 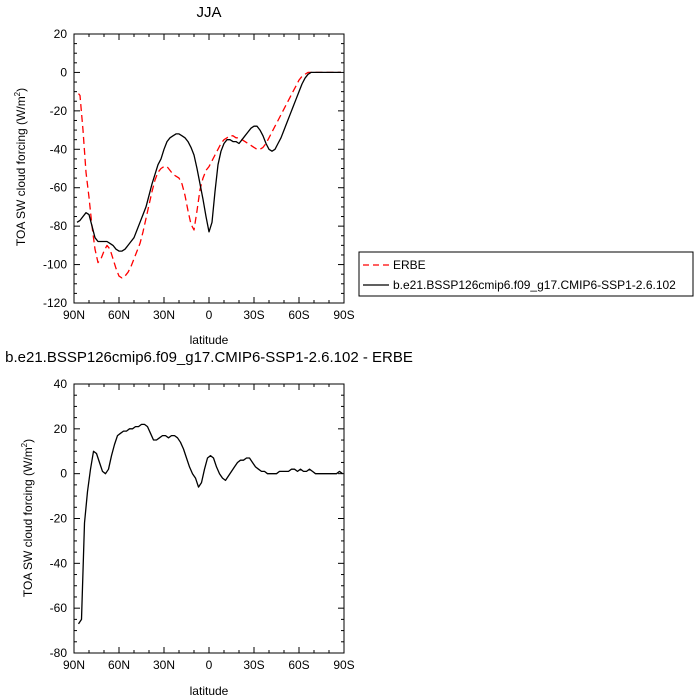 What do you see at coordinates (298, 315) in the screenshot?
I see `chart0-x-tick-label: 60S` at bounding box center [298, 315].